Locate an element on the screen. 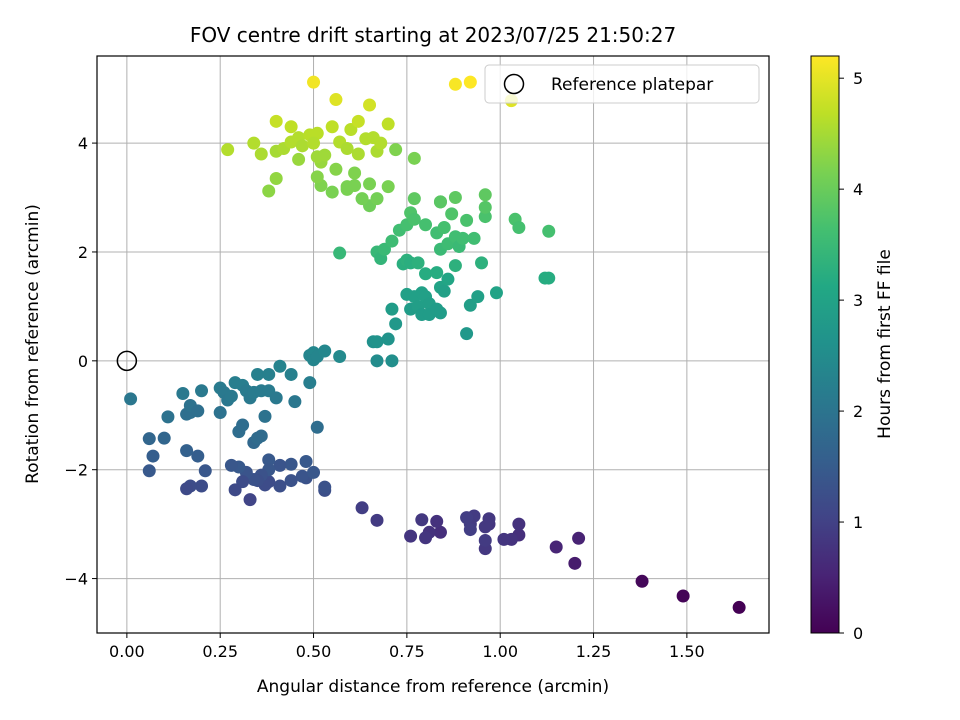 The image size is (960, 720). colorbar-tick-label: 1 is located at coordinates (858, 522).